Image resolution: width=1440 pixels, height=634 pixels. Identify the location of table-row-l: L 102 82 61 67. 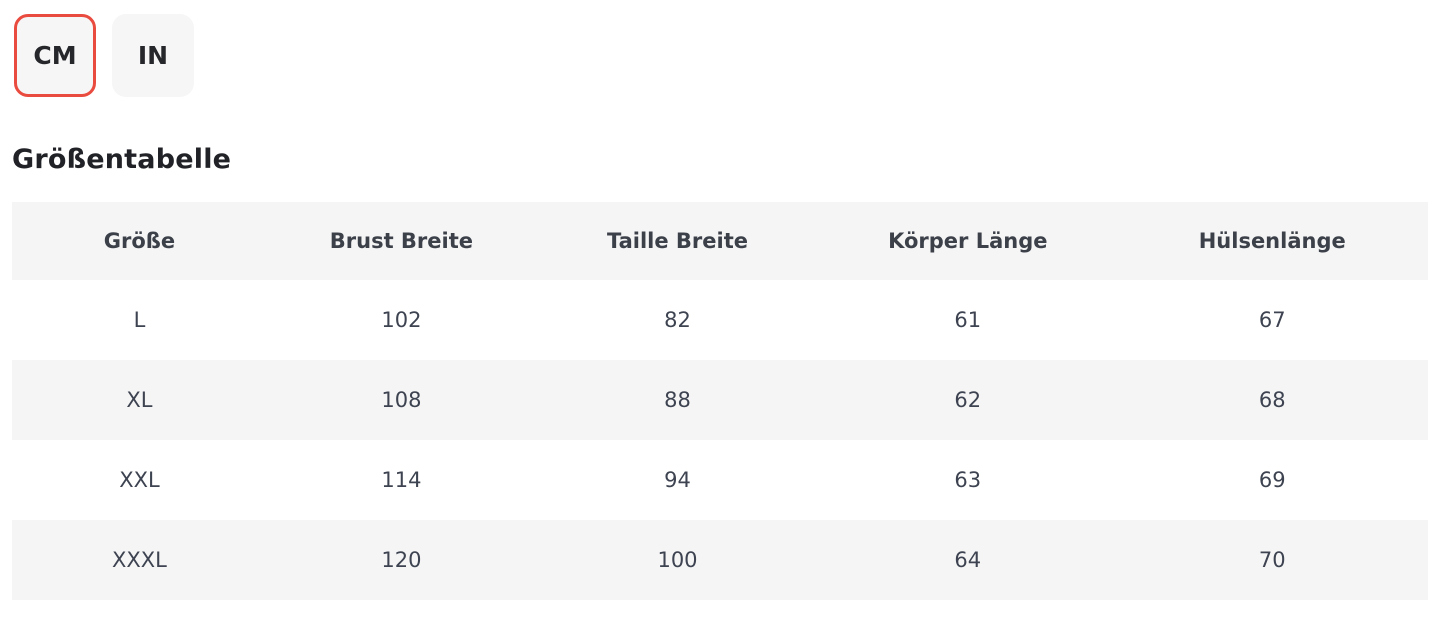
(720, 320).